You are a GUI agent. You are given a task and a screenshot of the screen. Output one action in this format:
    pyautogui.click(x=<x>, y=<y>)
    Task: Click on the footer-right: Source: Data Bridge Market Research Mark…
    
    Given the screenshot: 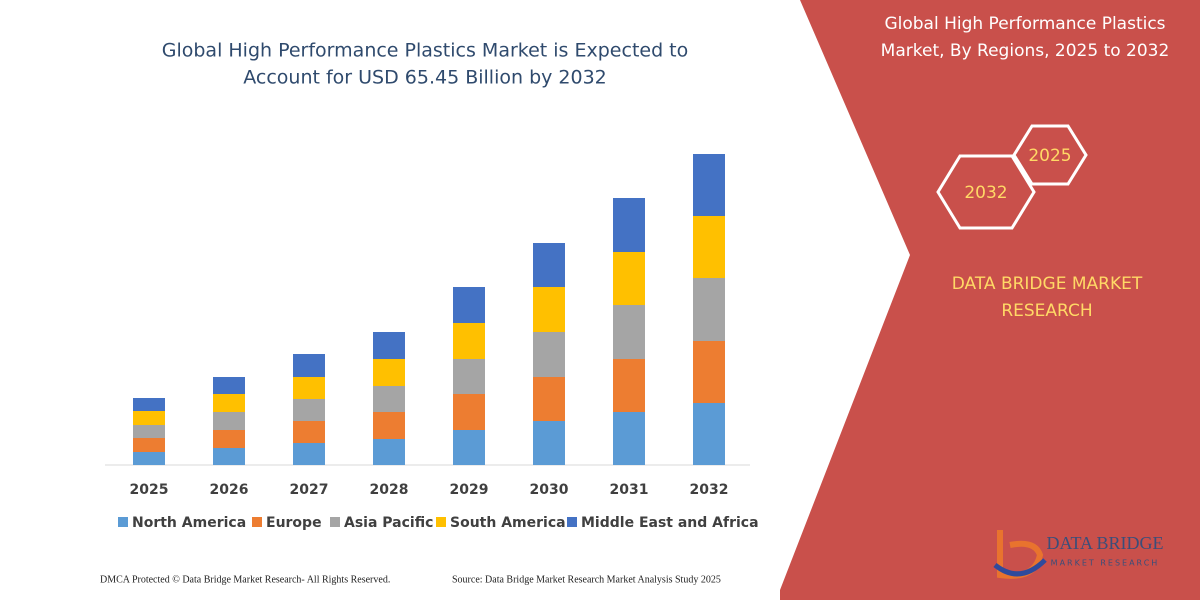 What is the action you would take?
    pyautogui.click(x=586, y=579)
    